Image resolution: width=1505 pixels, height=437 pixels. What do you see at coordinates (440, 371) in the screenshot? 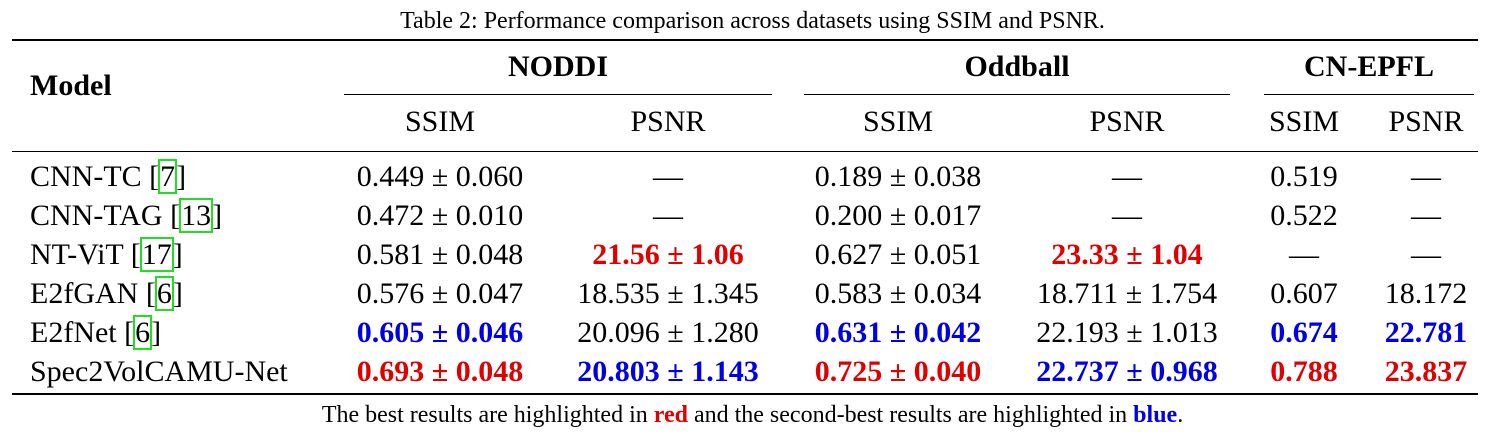
I see `value-cell: 0.693 ± 0.048` at bounding box center [440, 371].